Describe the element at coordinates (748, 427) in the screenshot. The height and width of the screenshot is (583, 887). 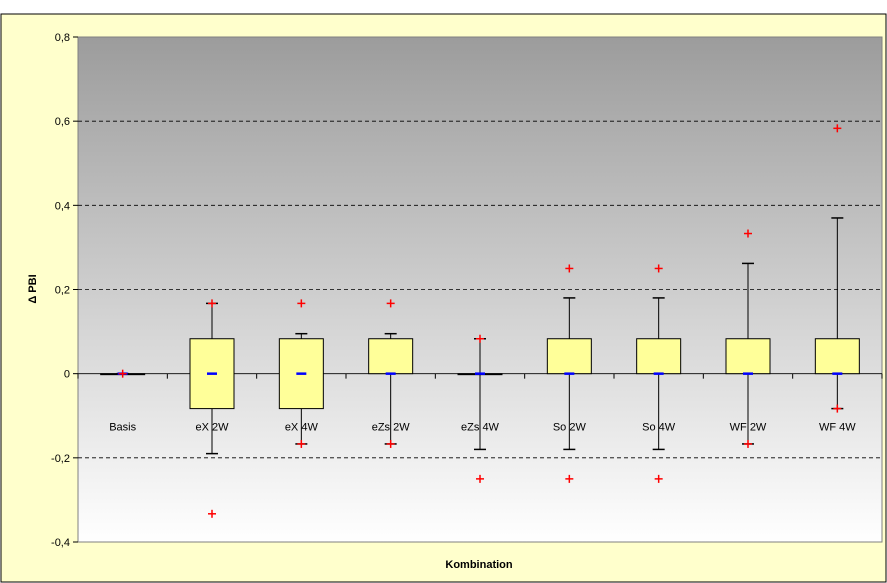
I see `category-label: WF 2W` at that location.